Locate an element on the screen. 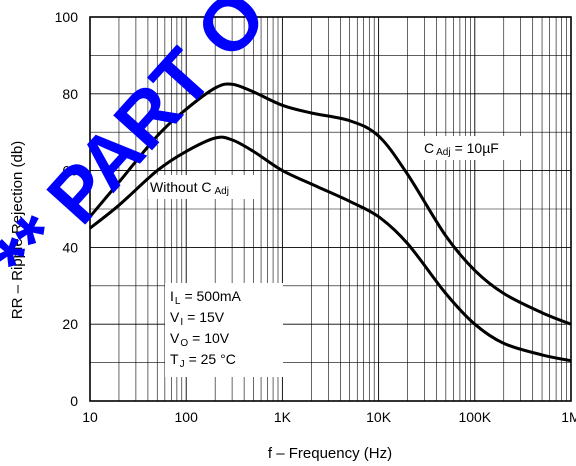  y-tick-label: 100 is located at coordinates (67, 17).